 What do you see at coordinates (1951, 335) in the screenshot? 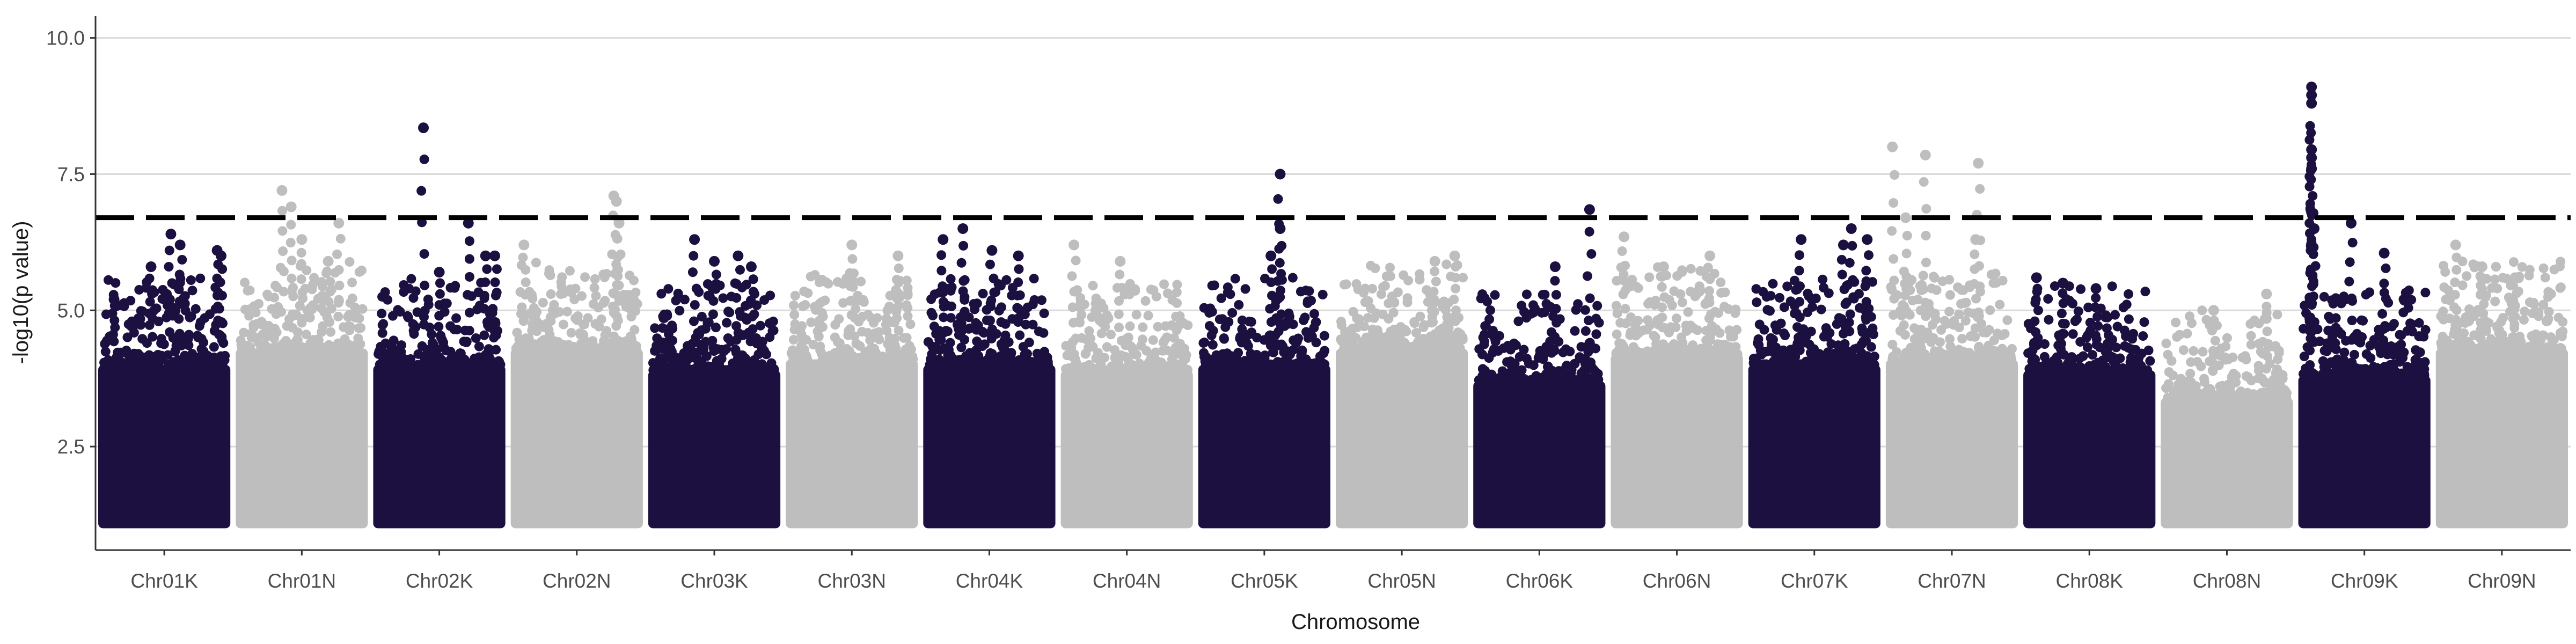
I see `chromosome-Chr07N` at bounding box center [1951, 335].